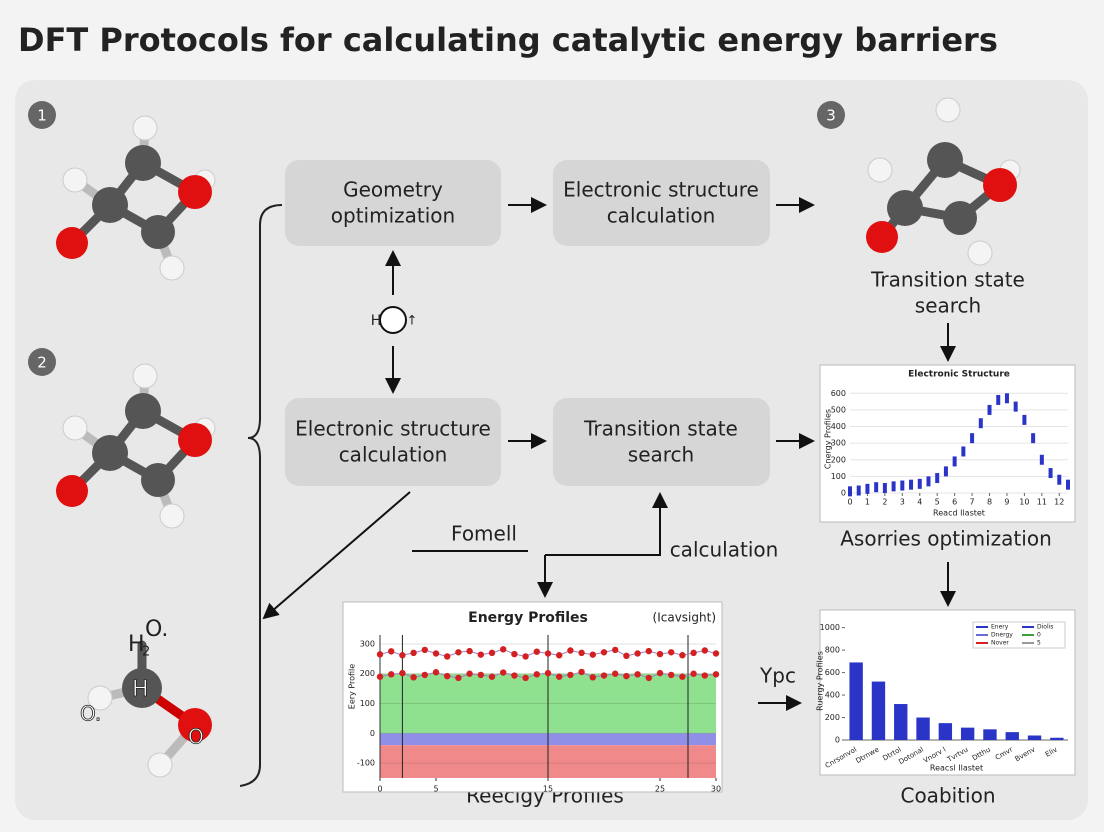  Describe the element at coordinates (1042, 502) in the screenshot. I see `x-tick-label: 11` at that location.